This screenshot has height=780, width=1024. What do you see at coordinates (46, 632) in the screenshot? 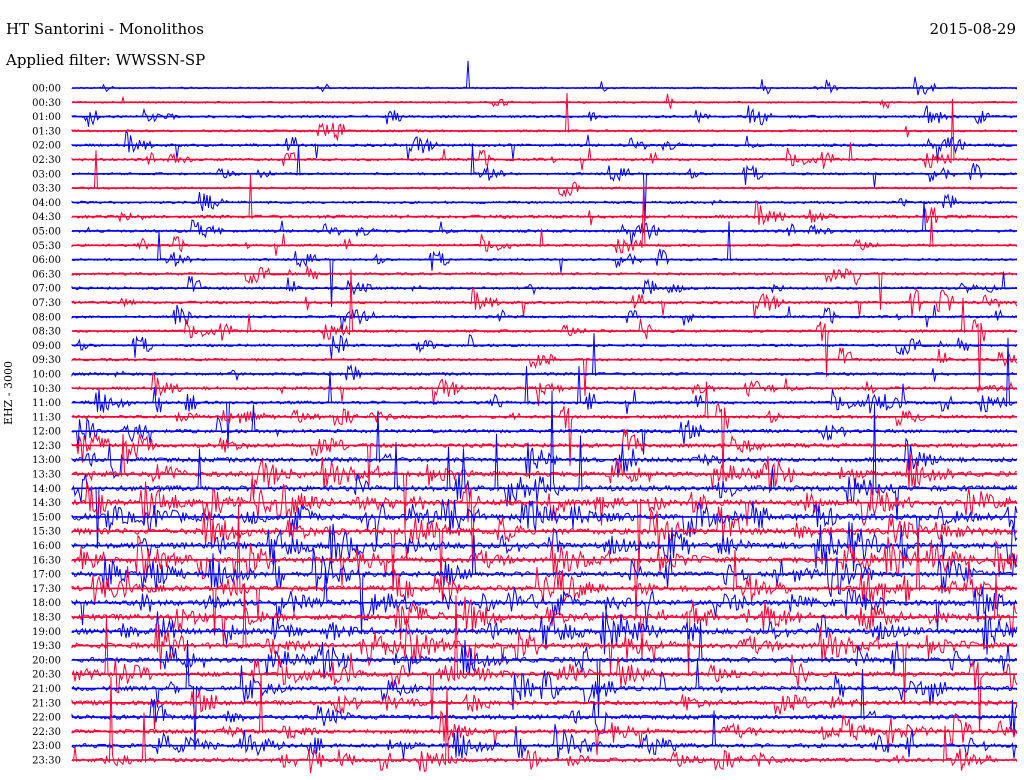
I see `time-tick-label: 19:00` at bounding box center [46, 632].